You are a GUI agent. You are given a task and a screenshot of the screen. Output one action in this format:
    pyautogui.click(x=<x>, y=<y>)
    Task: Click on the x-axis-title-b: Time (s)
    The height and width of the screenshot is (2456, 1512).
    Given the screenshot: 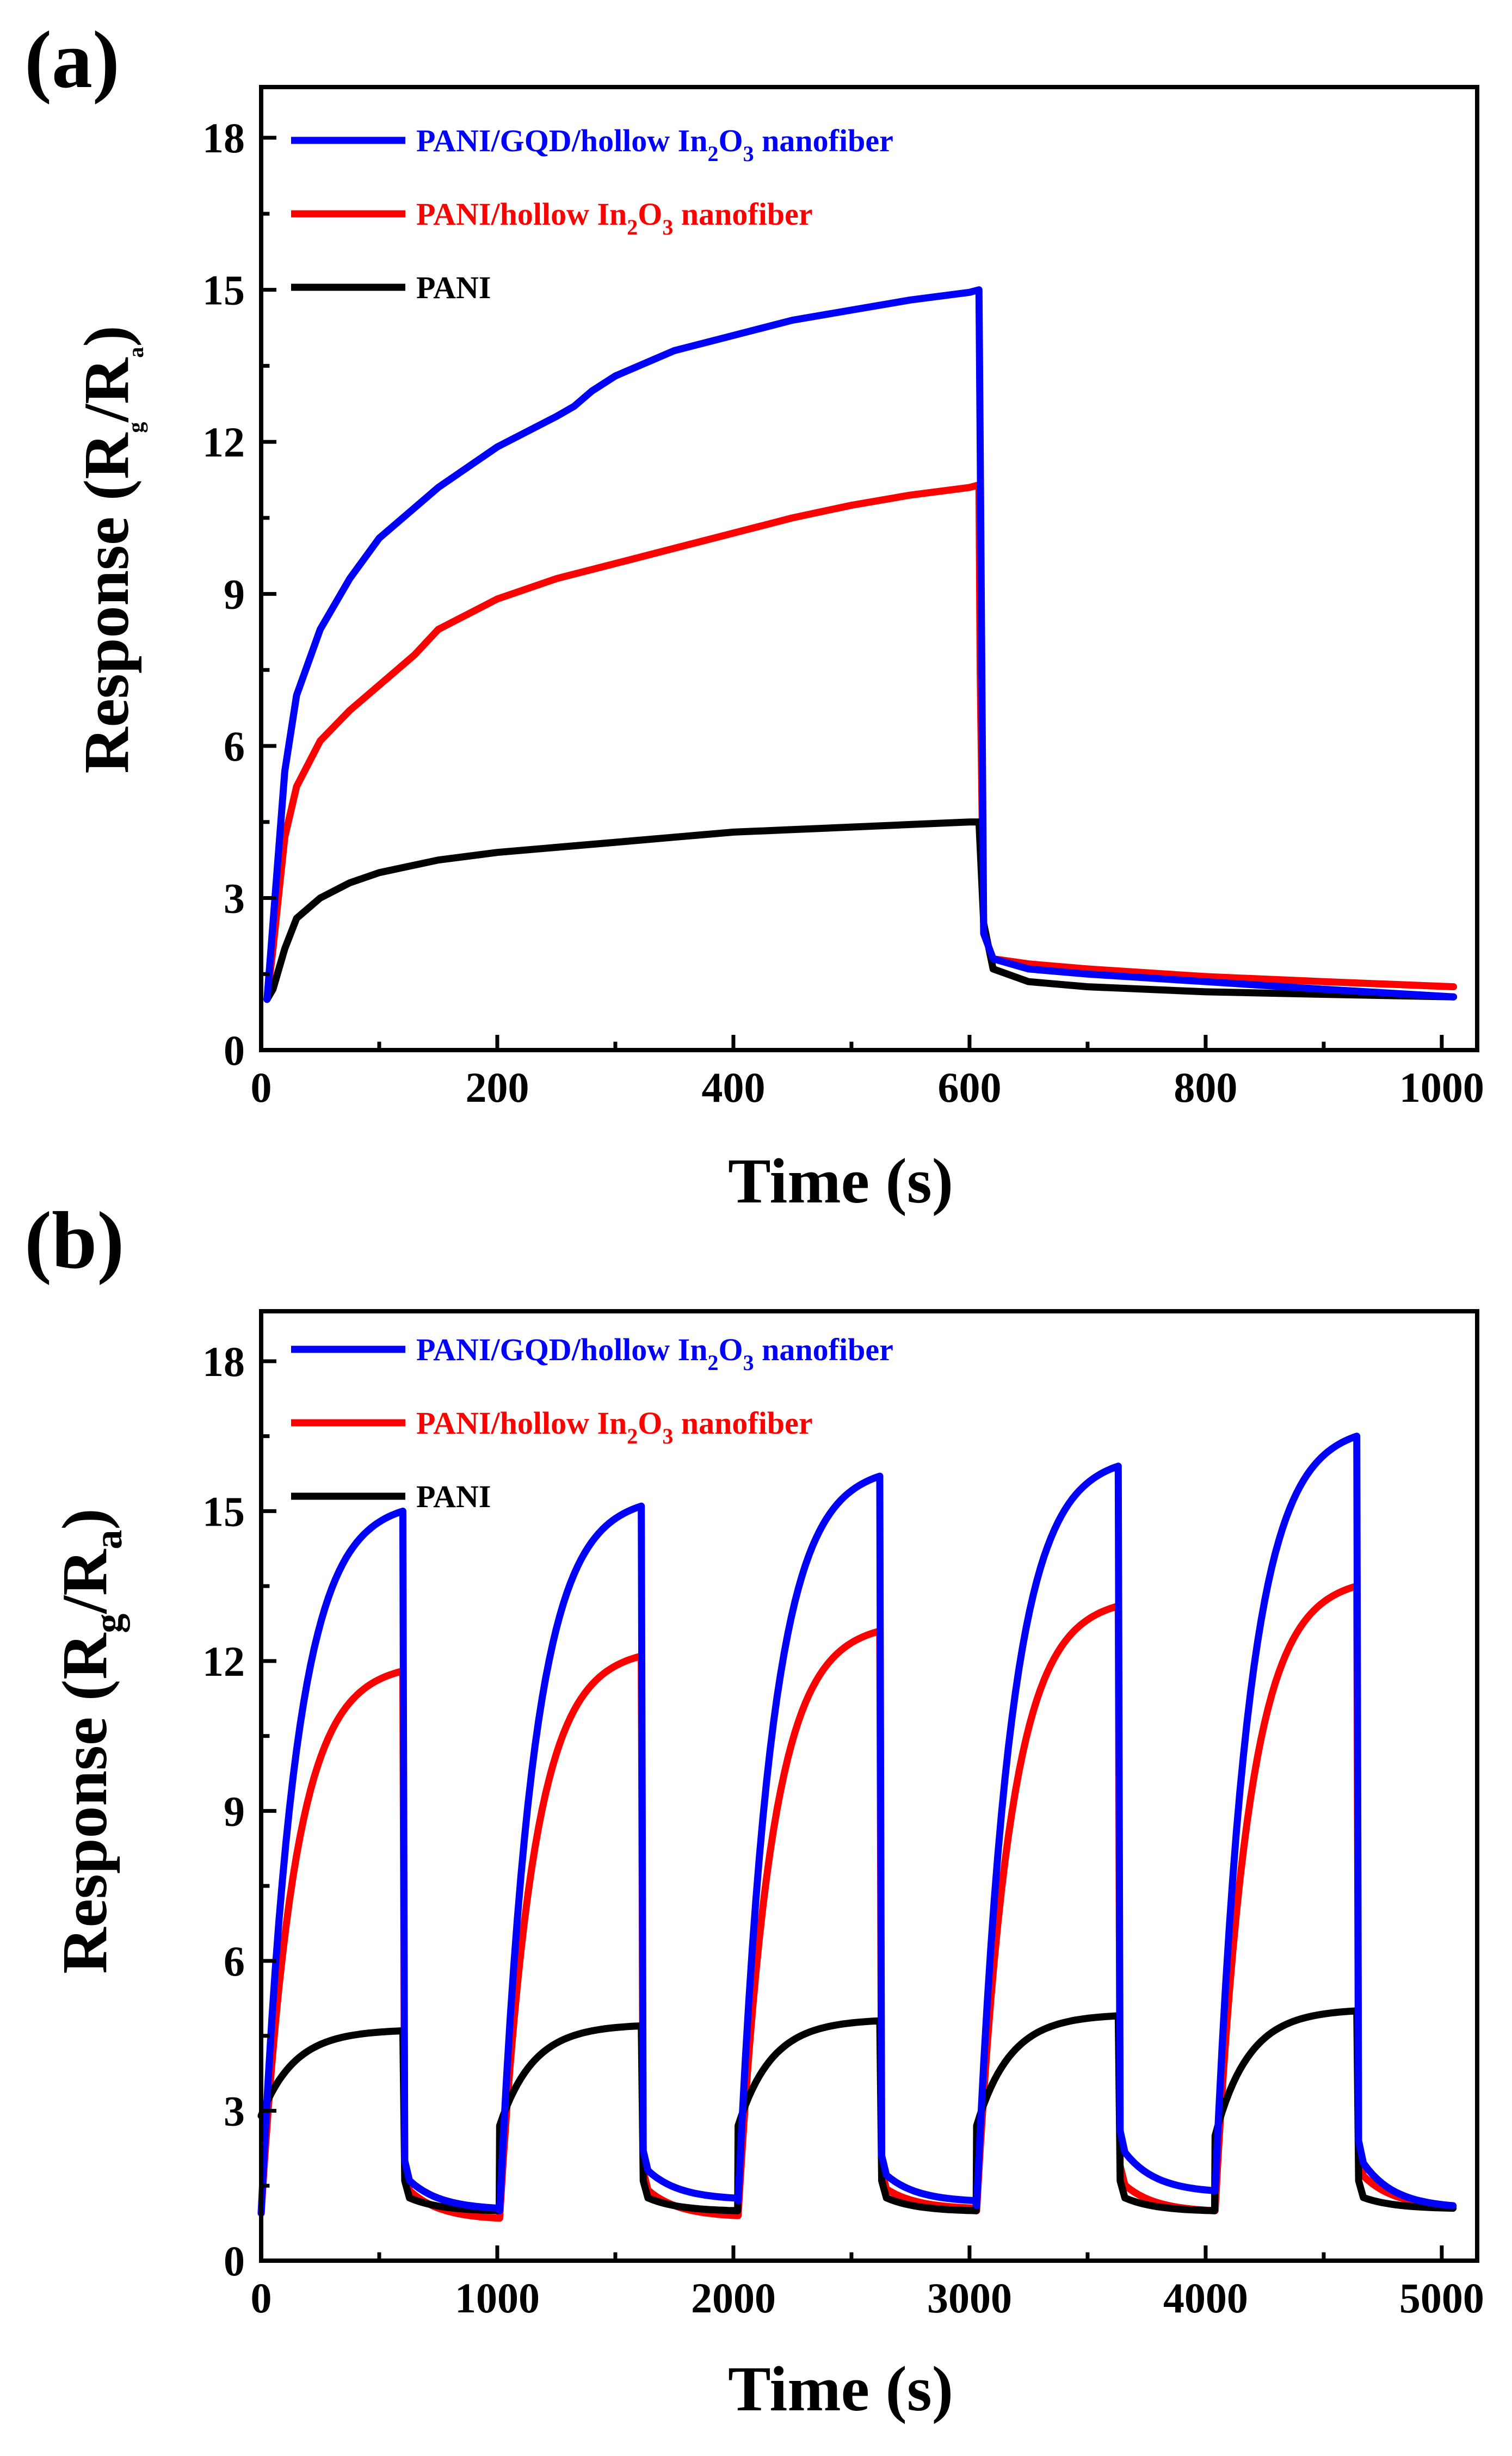 What is the action you would take?
    pyautogui.click(x=841, y=2389)
    